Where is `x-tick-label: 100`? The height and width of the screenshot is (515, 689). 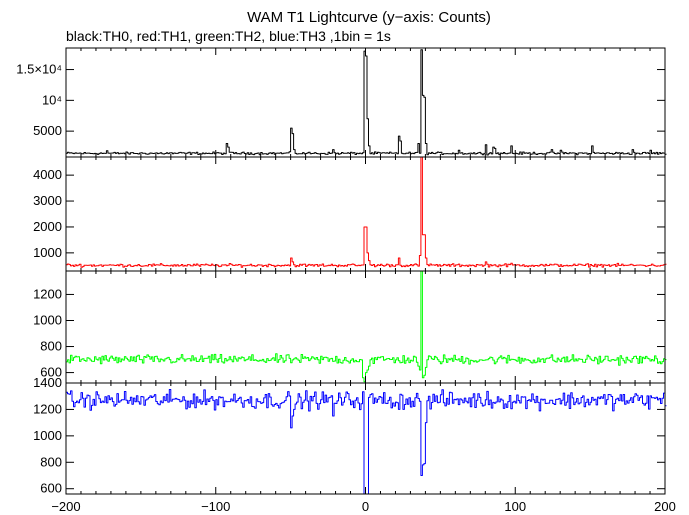
x-tick-label: 100 is located at coordinates (515, 506).